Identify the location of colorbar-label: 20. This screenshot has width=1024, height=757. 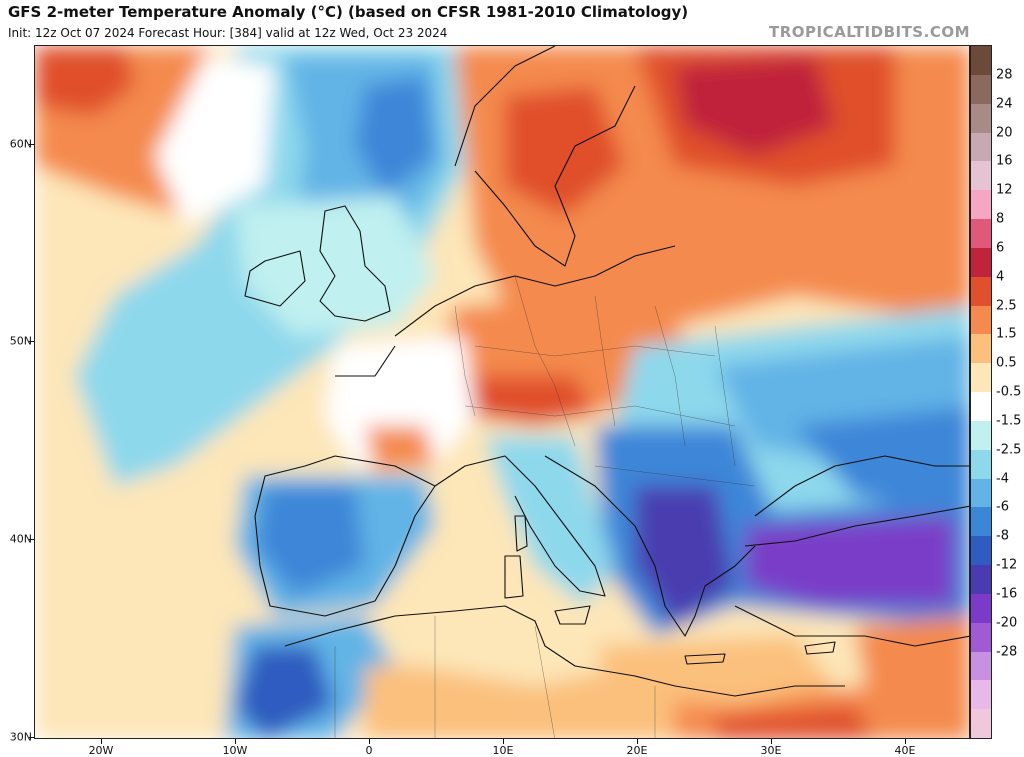
(1004, 132).